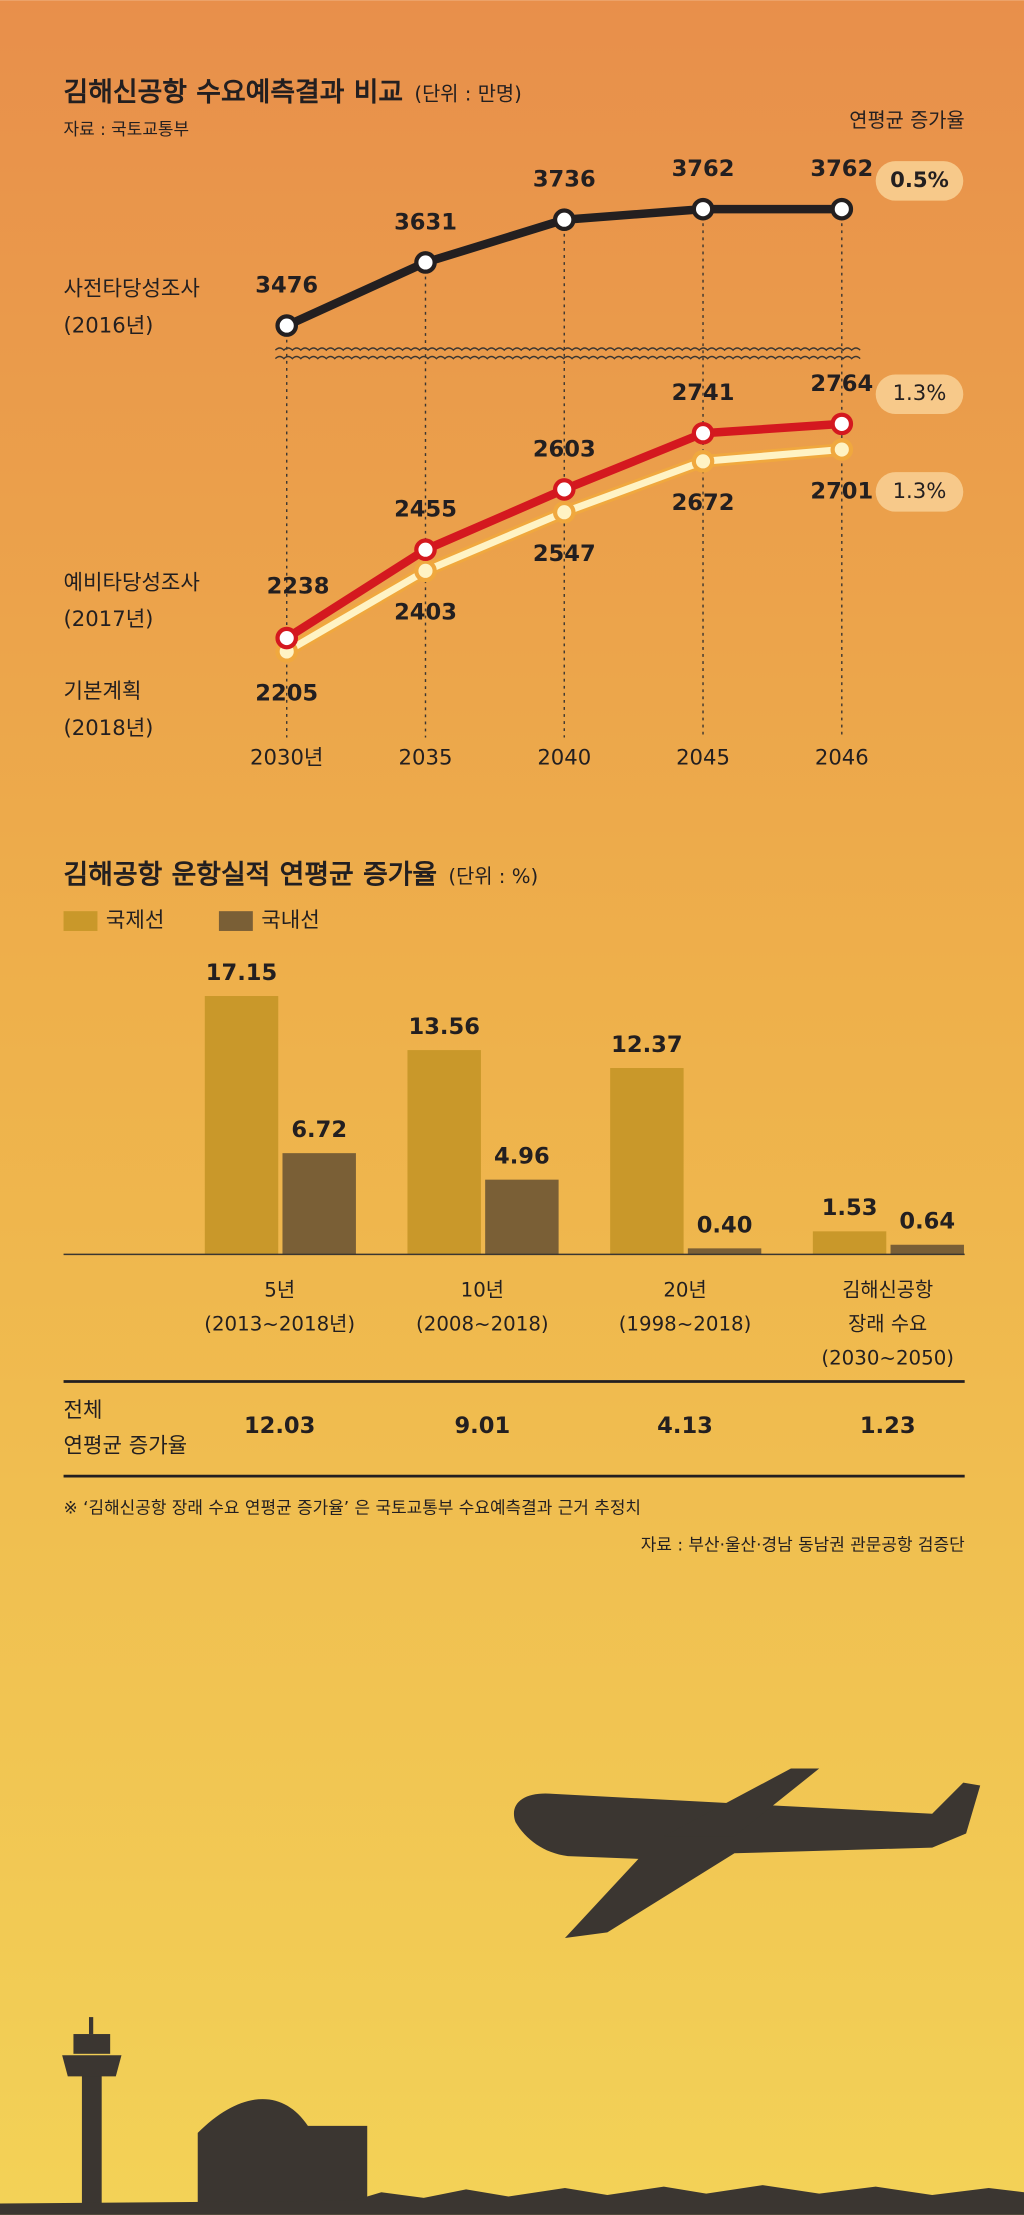  I want to click on chart-title: 김해공항 운항실적 연평균 증가율, so click(251, 874).